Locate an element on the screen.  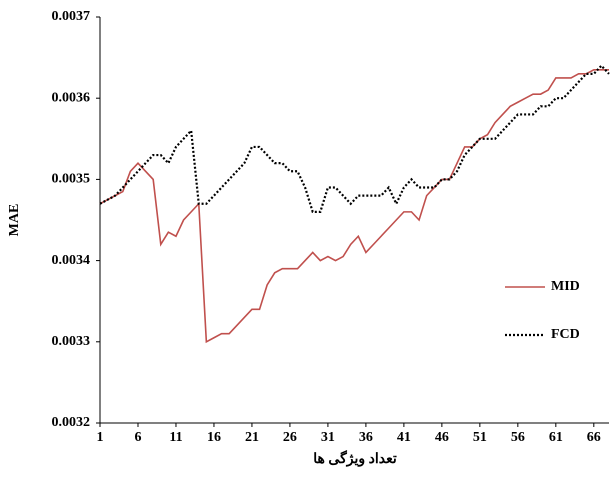
legend-label: FCD is located at coordinates (565, 334).